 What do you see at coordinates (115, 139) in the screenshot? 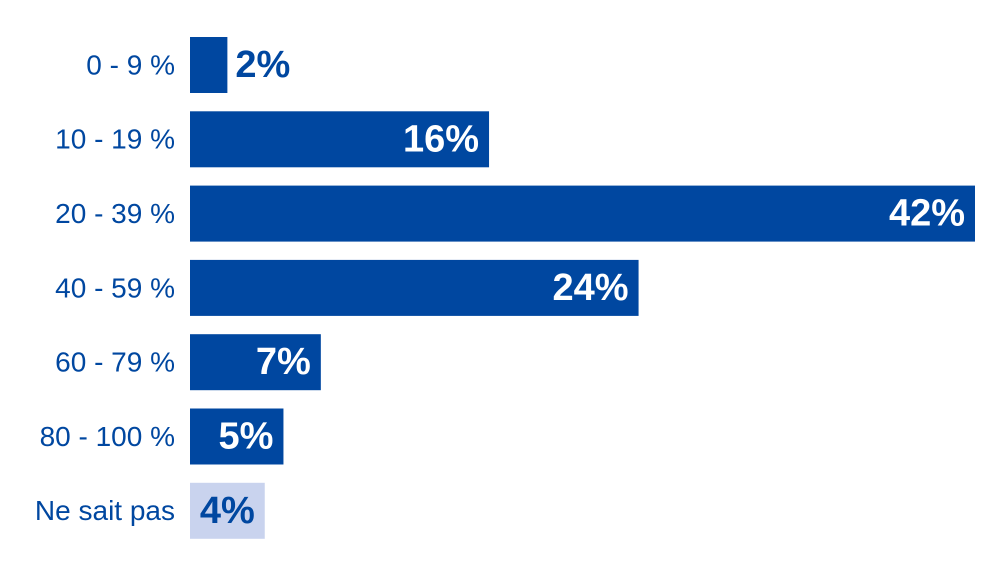
I see `category-label: 10 - 19 %` at bounding box center [115, 139].